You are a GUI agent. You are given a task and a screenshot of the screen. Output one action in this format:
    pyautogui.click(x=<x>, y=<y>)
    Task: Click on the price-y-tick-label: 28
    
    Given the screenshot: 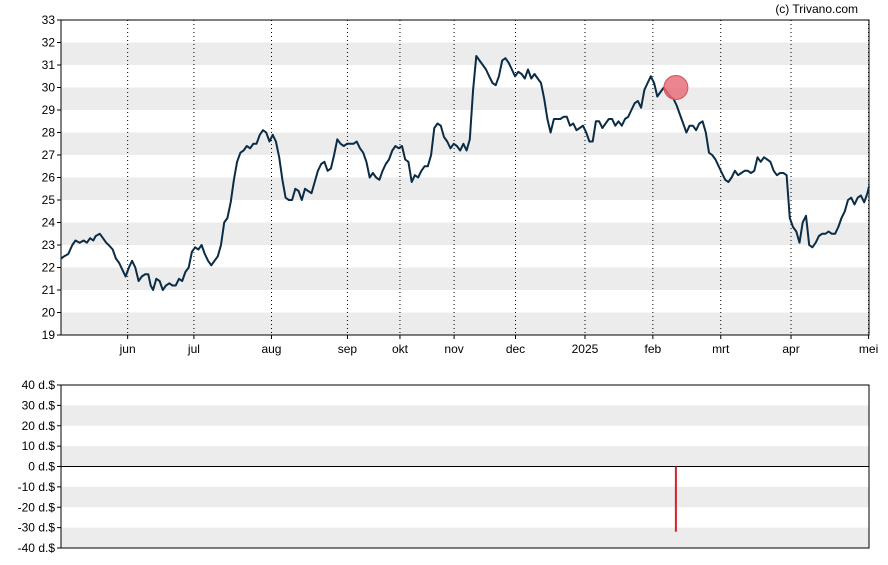 What is the action you would take?
    pyautogui.click(x=49, y=133)
    